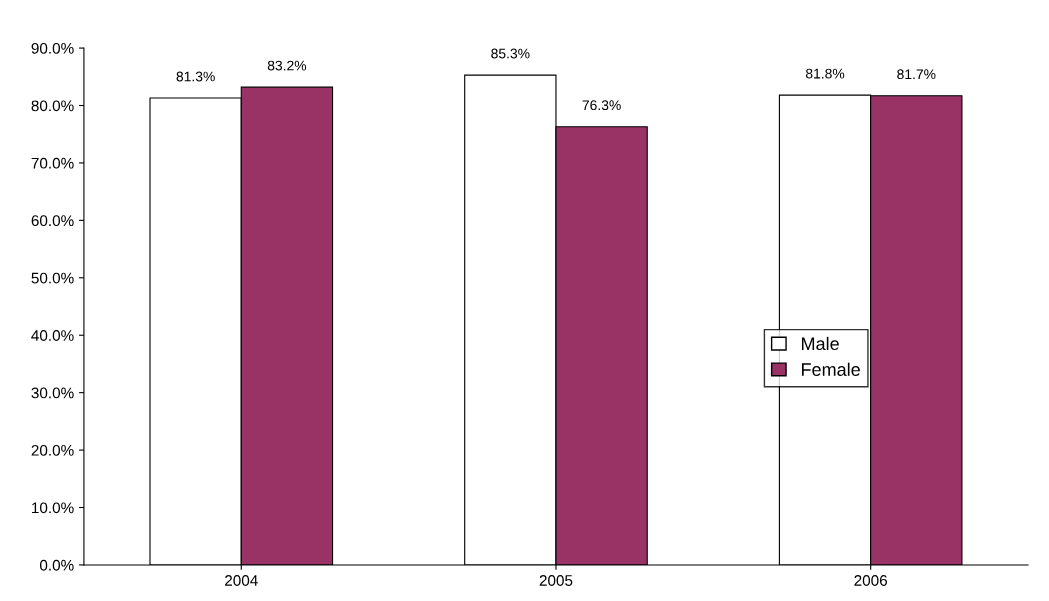 This screenshot has width=1049, height=601. I want to click on data-label: 76.3%, so click(601, 105).